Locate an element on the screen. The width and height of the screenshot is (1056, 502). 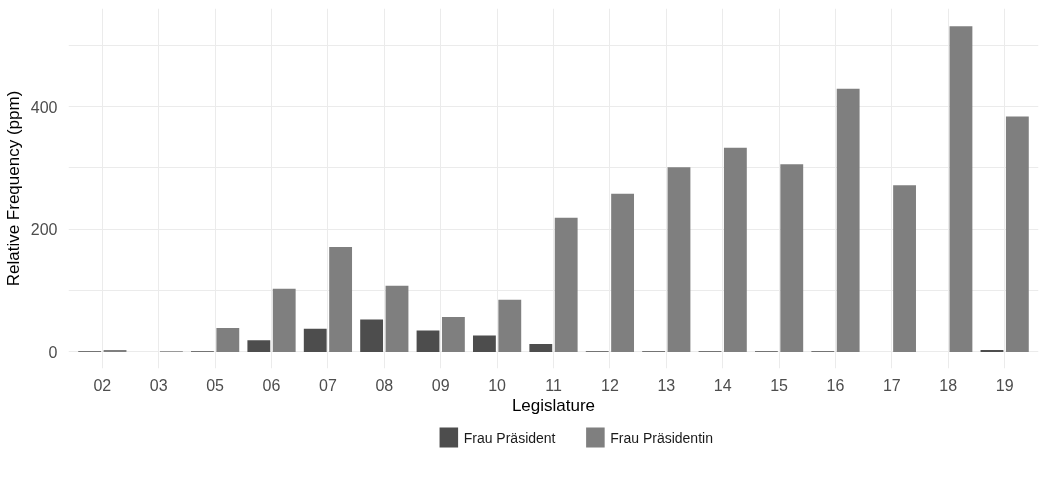
x-tick-label: 16 is located at coordinates (835, 385).